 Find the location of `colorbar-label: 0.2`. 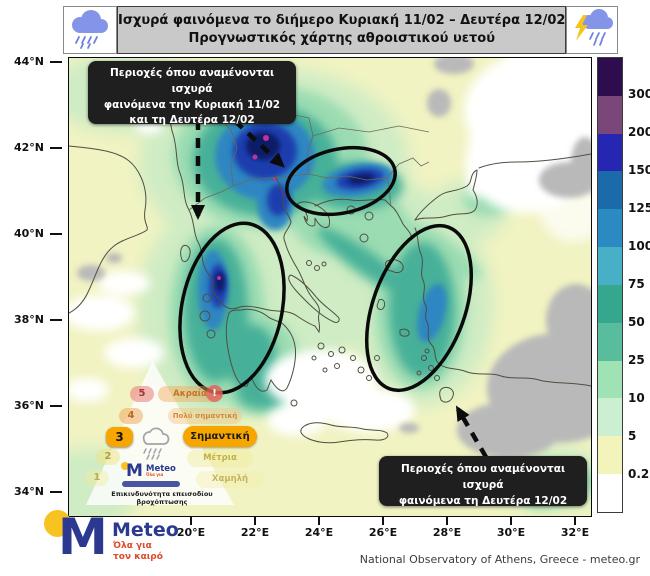

colorbar-label: 0.2 is located at coordinates (639, 474).